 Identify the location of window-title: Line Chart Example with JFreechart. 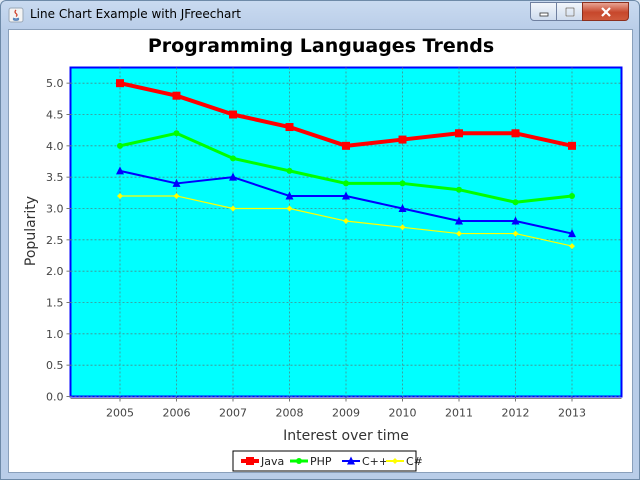
(135, 14).